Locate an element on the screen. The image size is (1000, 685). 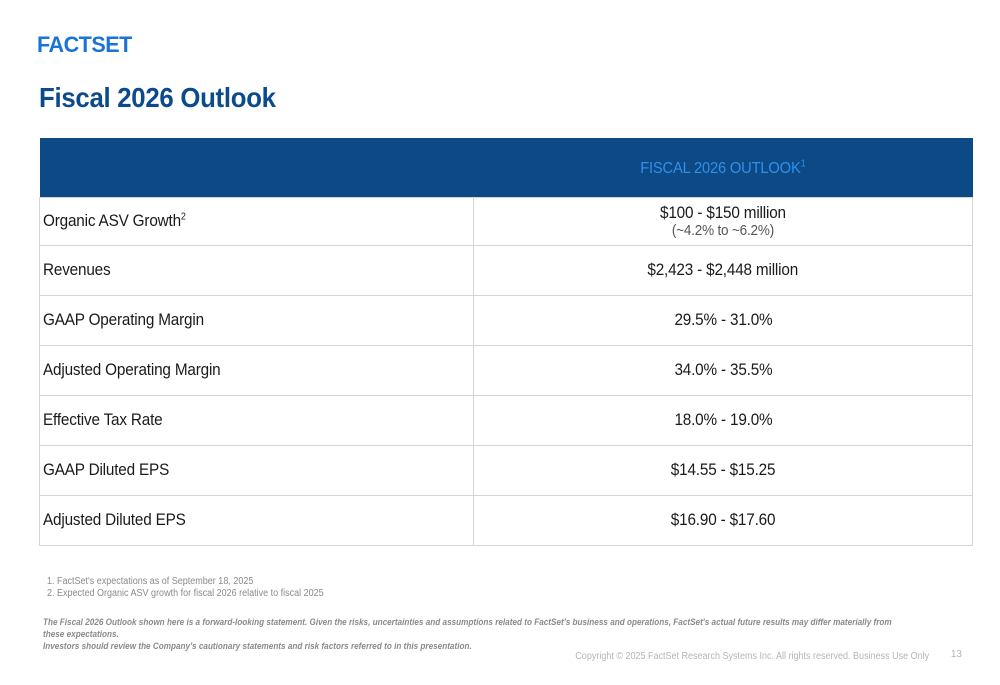
value-label: $14.55 - $15.25 is located at coordinates (723, 469).